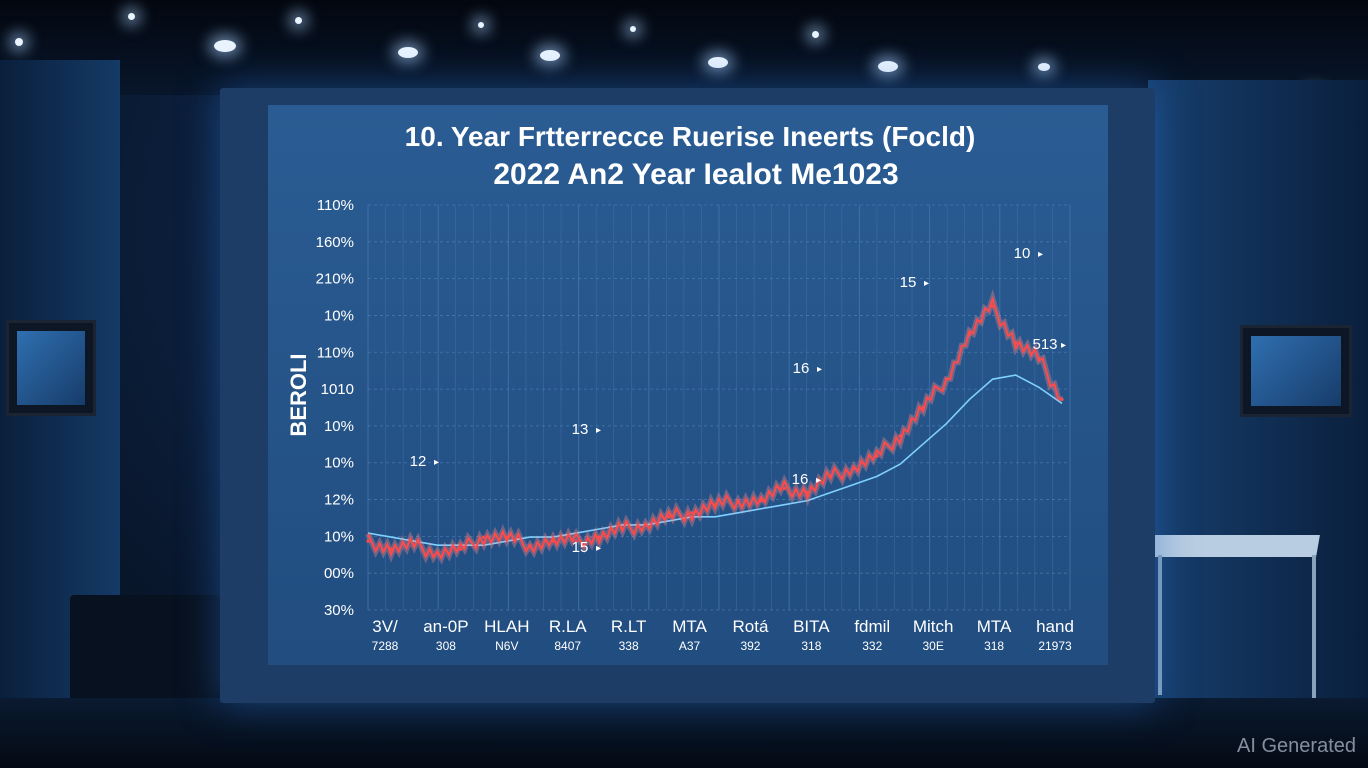  What do you see at coordinates (568, 626) in the screenshot?
I see `x-tick-label: R.LA` at bounding box center [568, 626].